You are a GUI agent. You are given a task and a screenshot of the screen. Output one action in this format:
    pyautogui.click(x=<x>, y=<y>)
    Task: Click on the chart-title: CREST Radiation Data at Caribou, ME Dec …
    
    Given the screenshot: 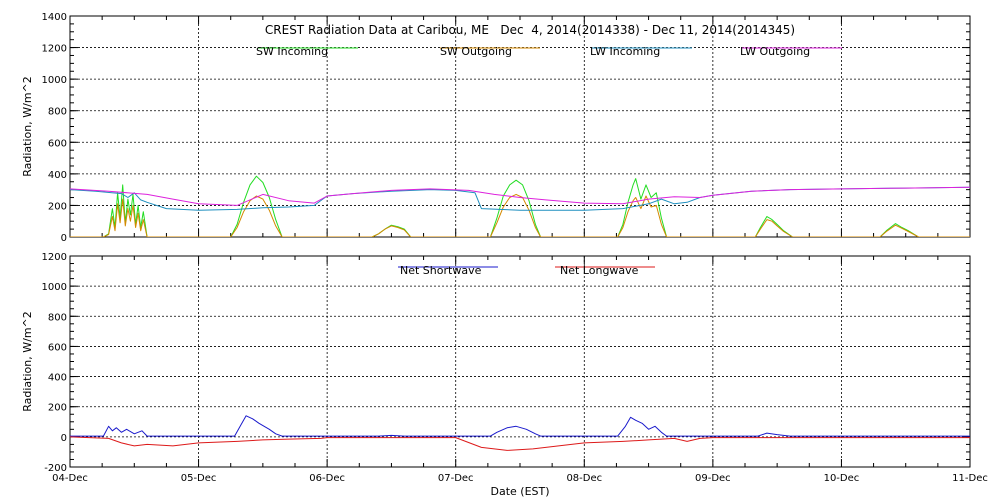 What is the action you would take?
    pyautogui.click(x=530, y=30)
    